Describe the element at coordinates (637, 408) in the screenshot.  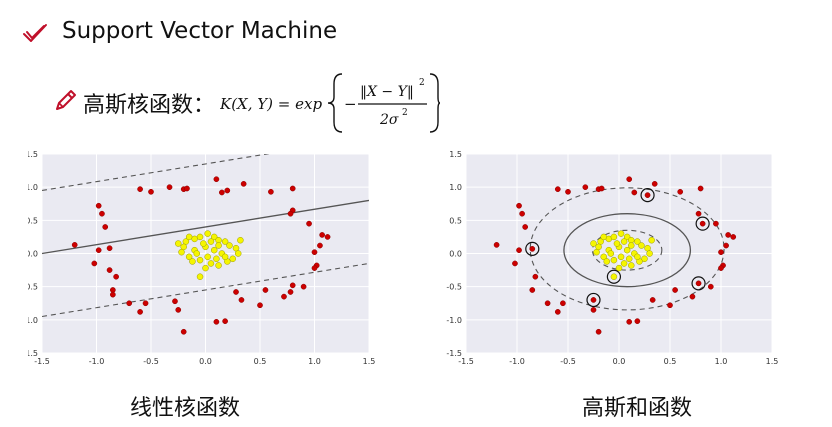
I see `caption-gaussian-kernel: 高斯和函数` at that location.